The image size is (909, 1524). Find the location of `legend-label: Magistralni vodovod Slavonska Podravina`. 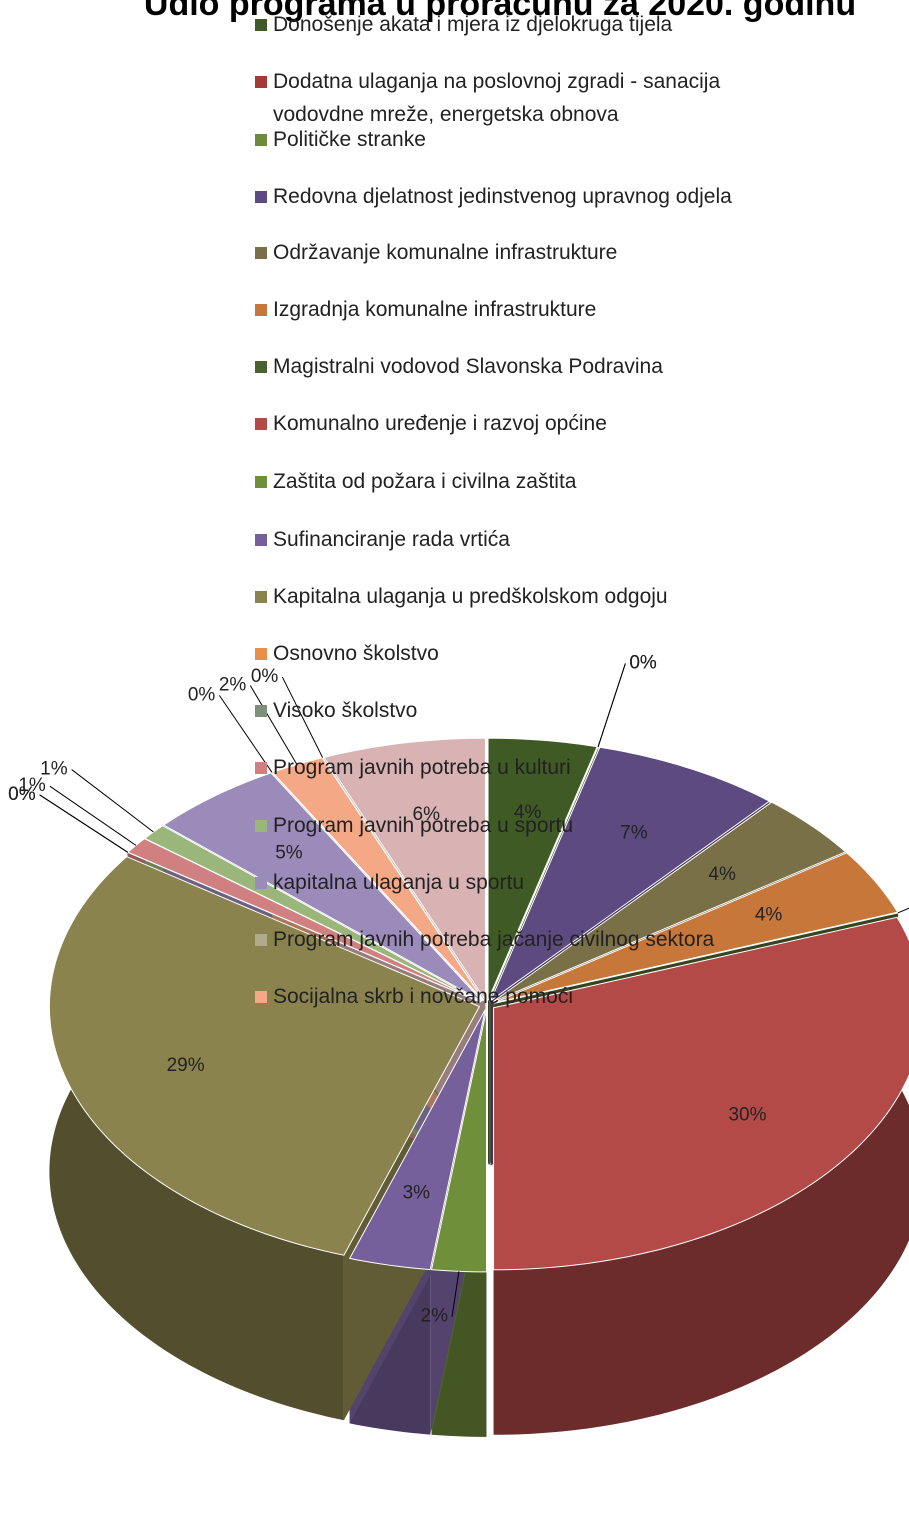

legend-label: Magistralni vodovod Slavonska Podravina is located at coordinates (468, 366).